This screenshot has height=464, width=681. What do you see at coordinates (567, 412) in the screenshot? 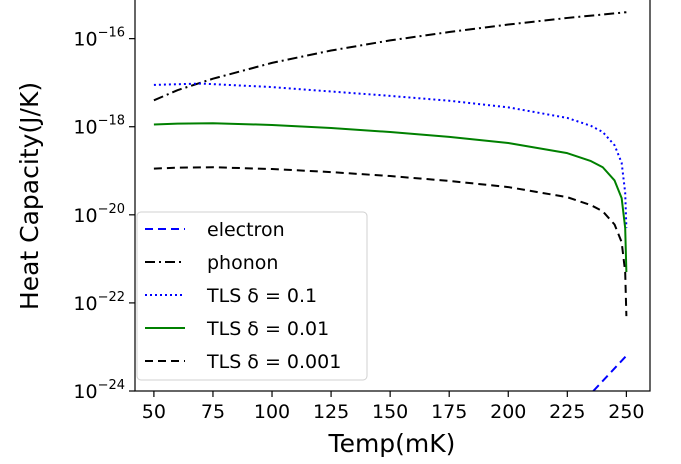
I see `x-tick-label-7: 225` at bounding box center [567, 412].